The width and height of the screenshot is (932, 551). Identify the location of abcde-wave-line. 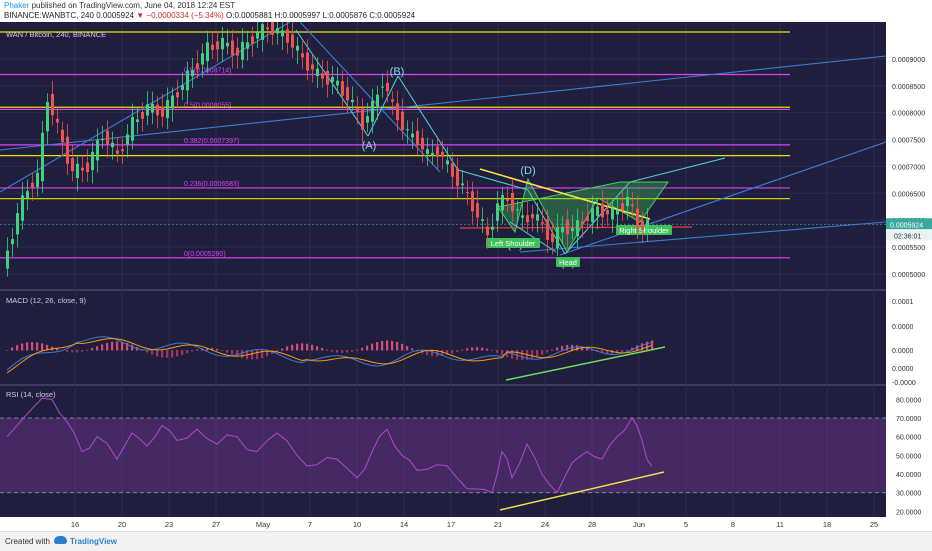
(428, 123).